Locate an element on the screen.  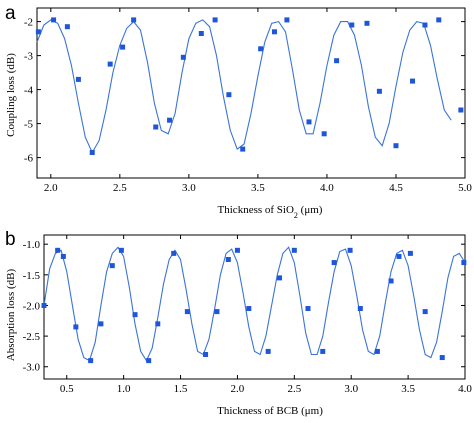
panel-b-y-tick-label-2: -2.0 is located at coordinates (32, 306).